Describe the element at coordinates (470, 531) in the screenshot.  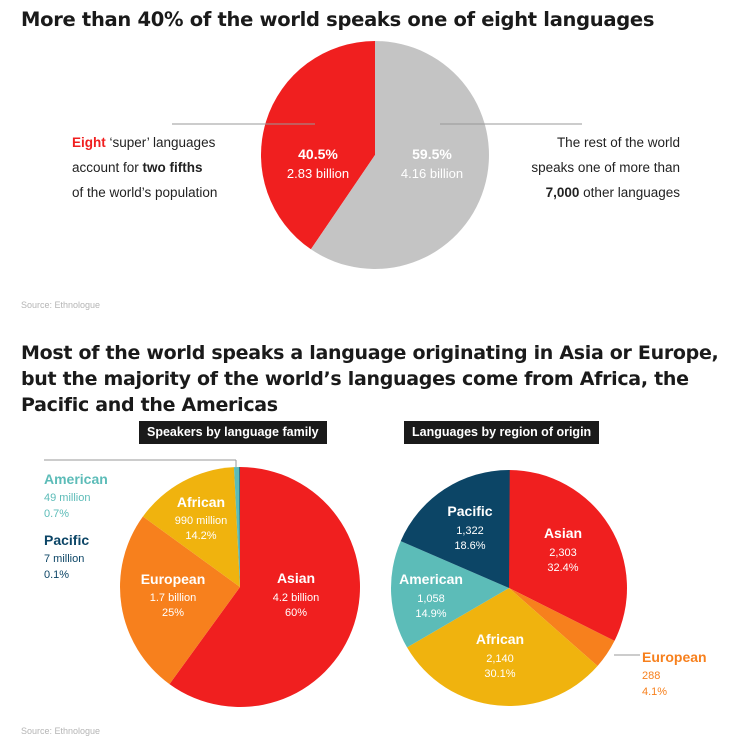
I see `pie3-pacific-value: 1,322` at that location.